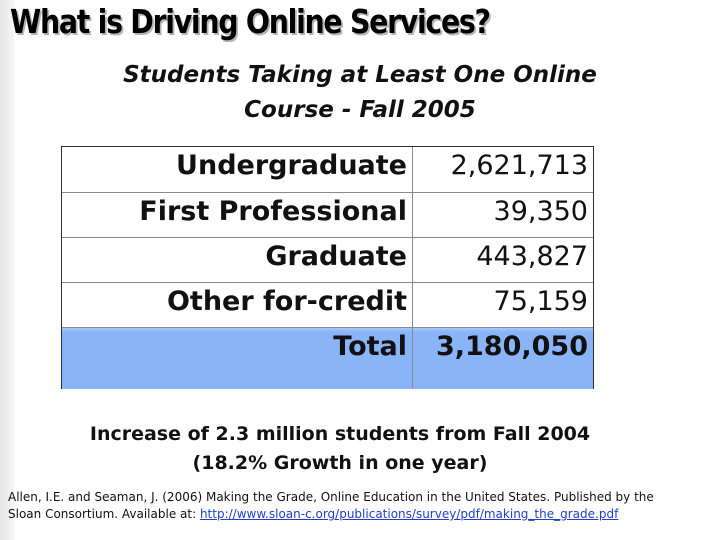 Image resolution: width=720 pixels, height=540 pixels. Describe the element at coordinates (532, 256) in the screenshot. I see `row-value: 443,827` at that location.